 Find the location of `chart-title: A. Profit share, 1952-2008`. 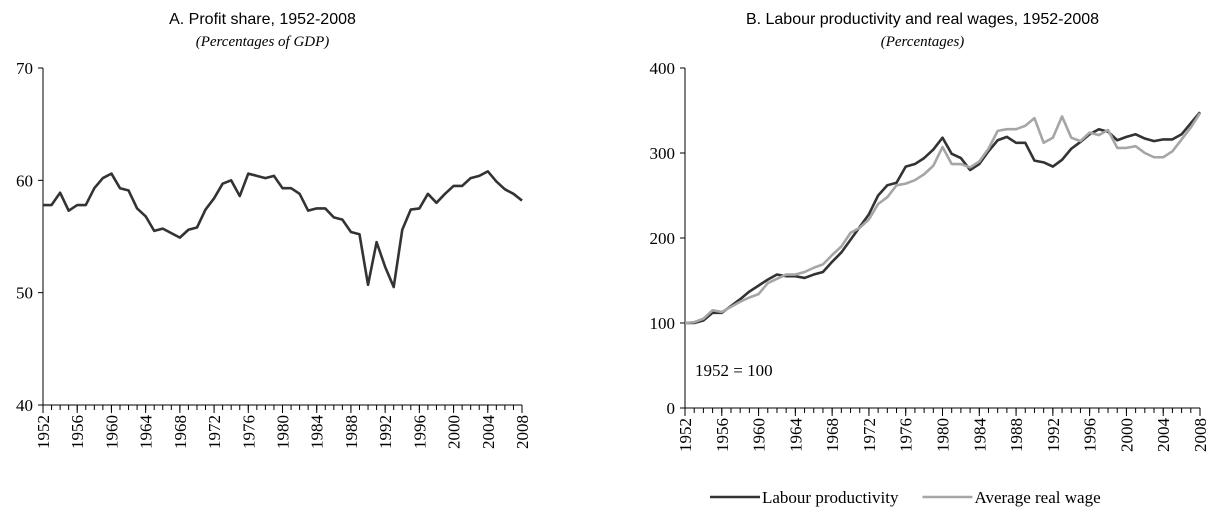

chart-title: A. Profit share, 1952-2008 is located at coordinates (262, 19).